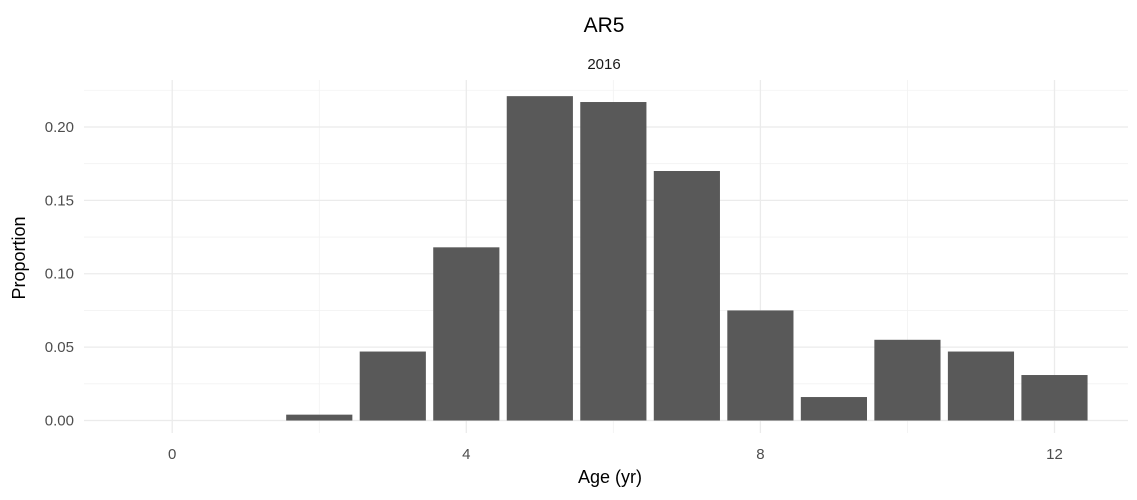 The width and height of the screenshot is (1137, 500). Describe the element at coordinates (19, 257) in the screenshot. I see `y-axis-title: Proportion` at that location.